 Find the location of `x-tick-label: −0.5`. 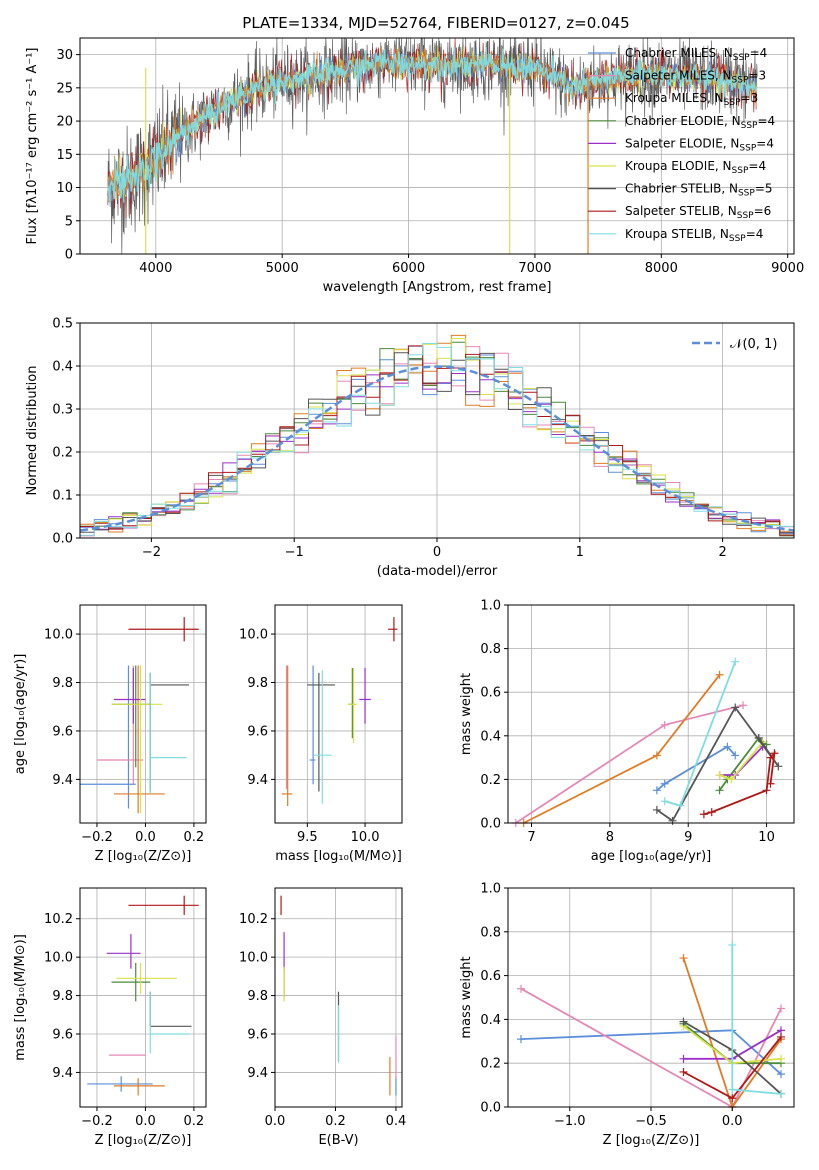

x-tick-label: −0.5 is located at coordinates (651, 1121).